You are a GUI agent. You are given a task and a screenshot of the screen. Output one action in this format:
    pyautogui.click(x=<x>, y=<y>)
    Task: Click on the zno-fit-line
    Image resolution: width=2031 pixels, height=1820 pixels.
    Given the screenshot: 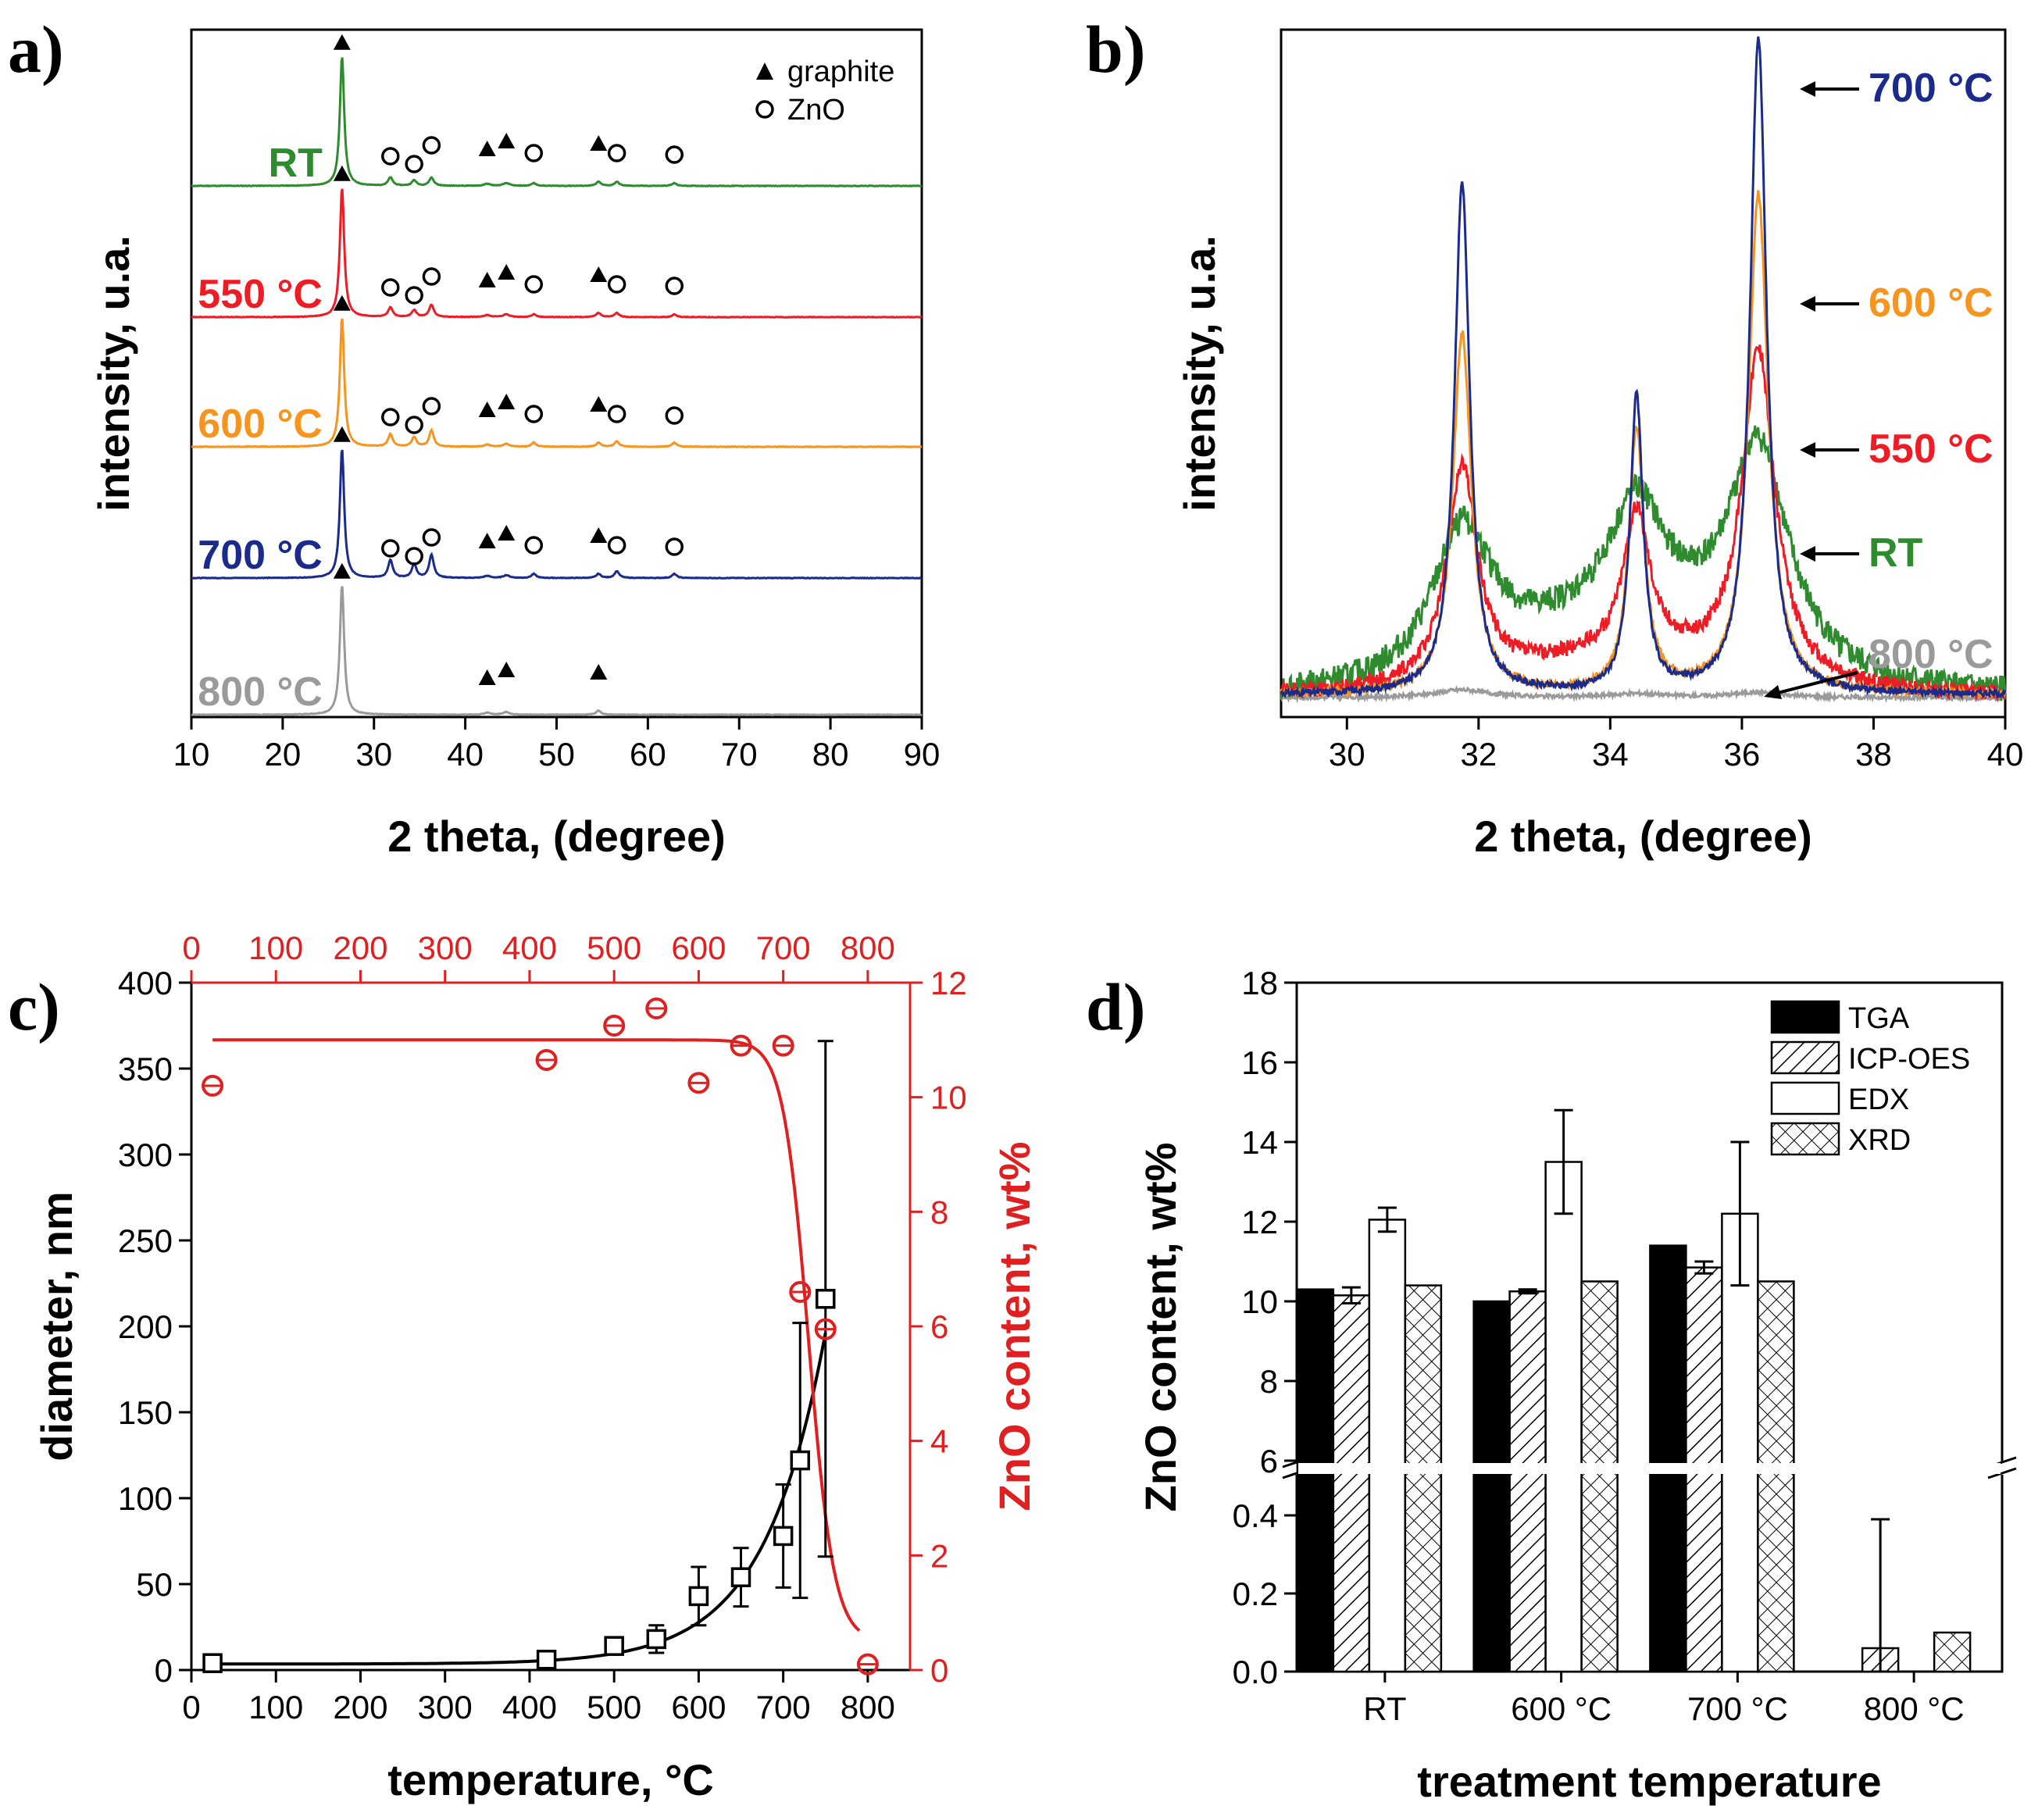 What is the action you would take?
    pyautogui.click(x=536, y=1335)
    